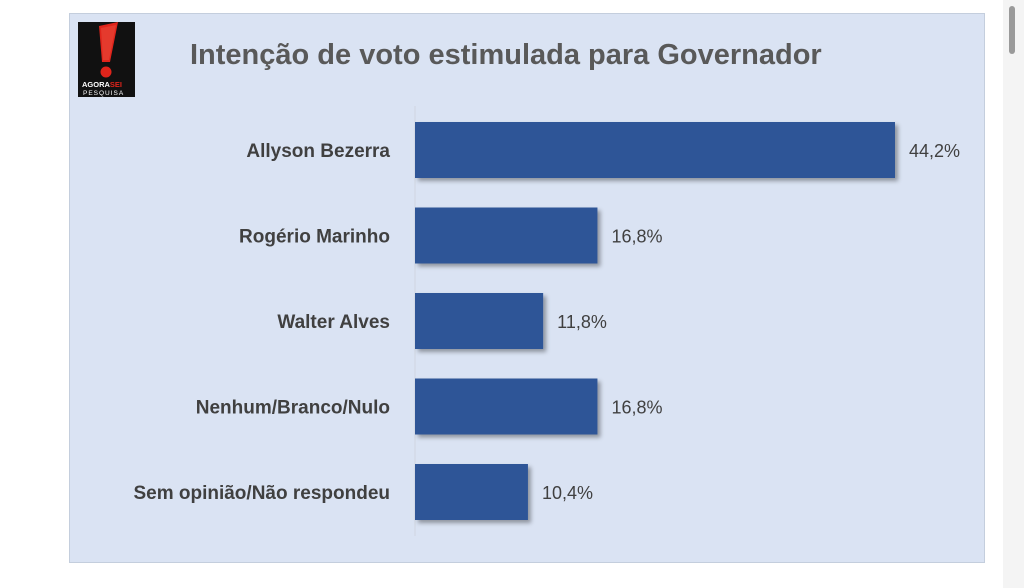 This screenshot has height=588, width=1024. Describe the element at coordinates (1012, 30) in the screenshot. I see `scrollbar-thumb` at that location.